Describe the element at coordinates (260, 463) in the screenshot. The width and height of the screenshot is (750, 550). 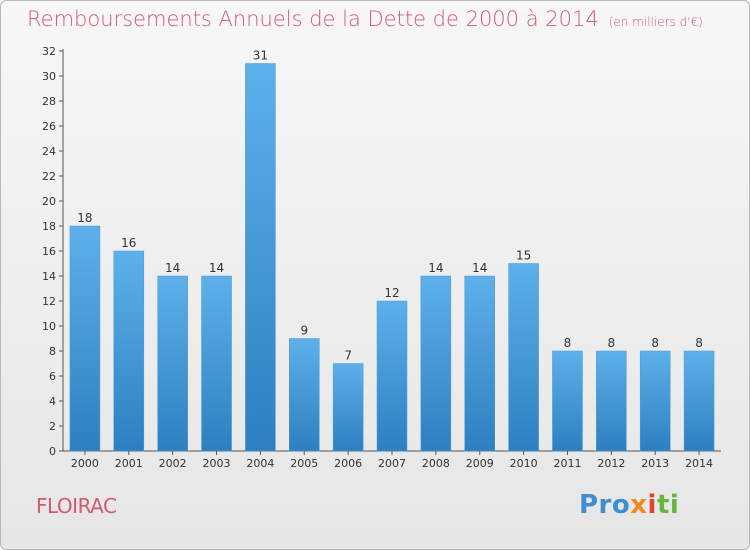
I see `x-tick-label: 2004` at that location.